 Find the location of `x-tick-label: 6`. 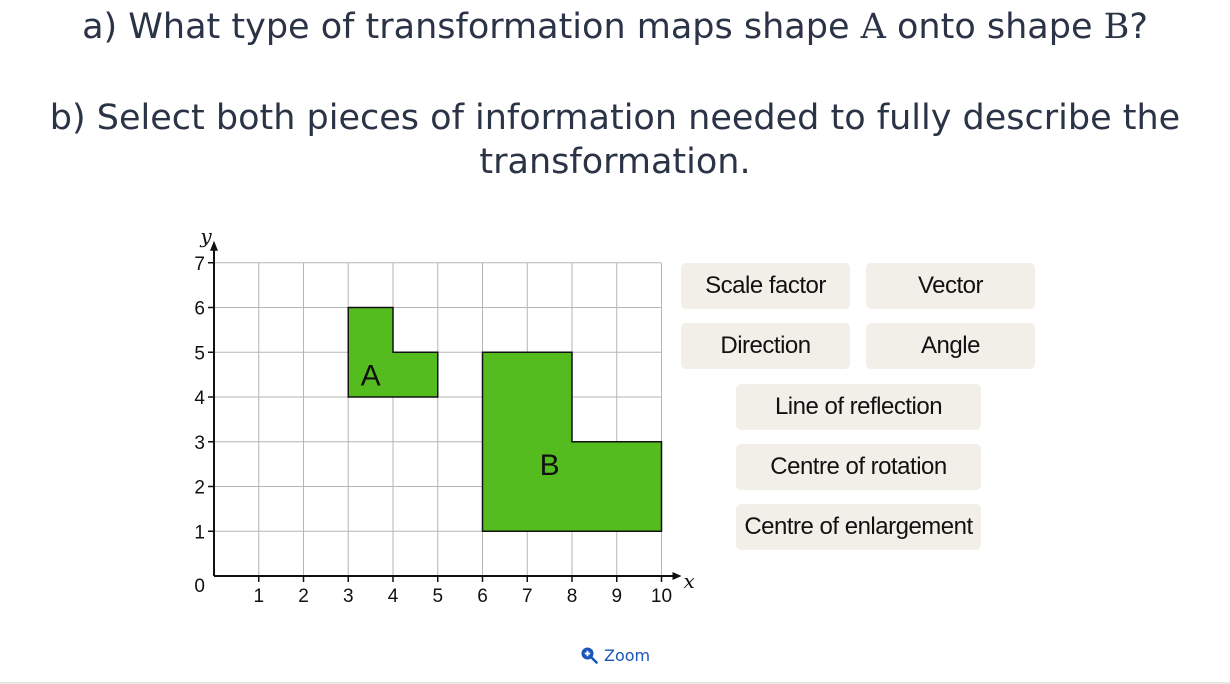

x-tick-label: 6 is located at coordinates (482, 596).